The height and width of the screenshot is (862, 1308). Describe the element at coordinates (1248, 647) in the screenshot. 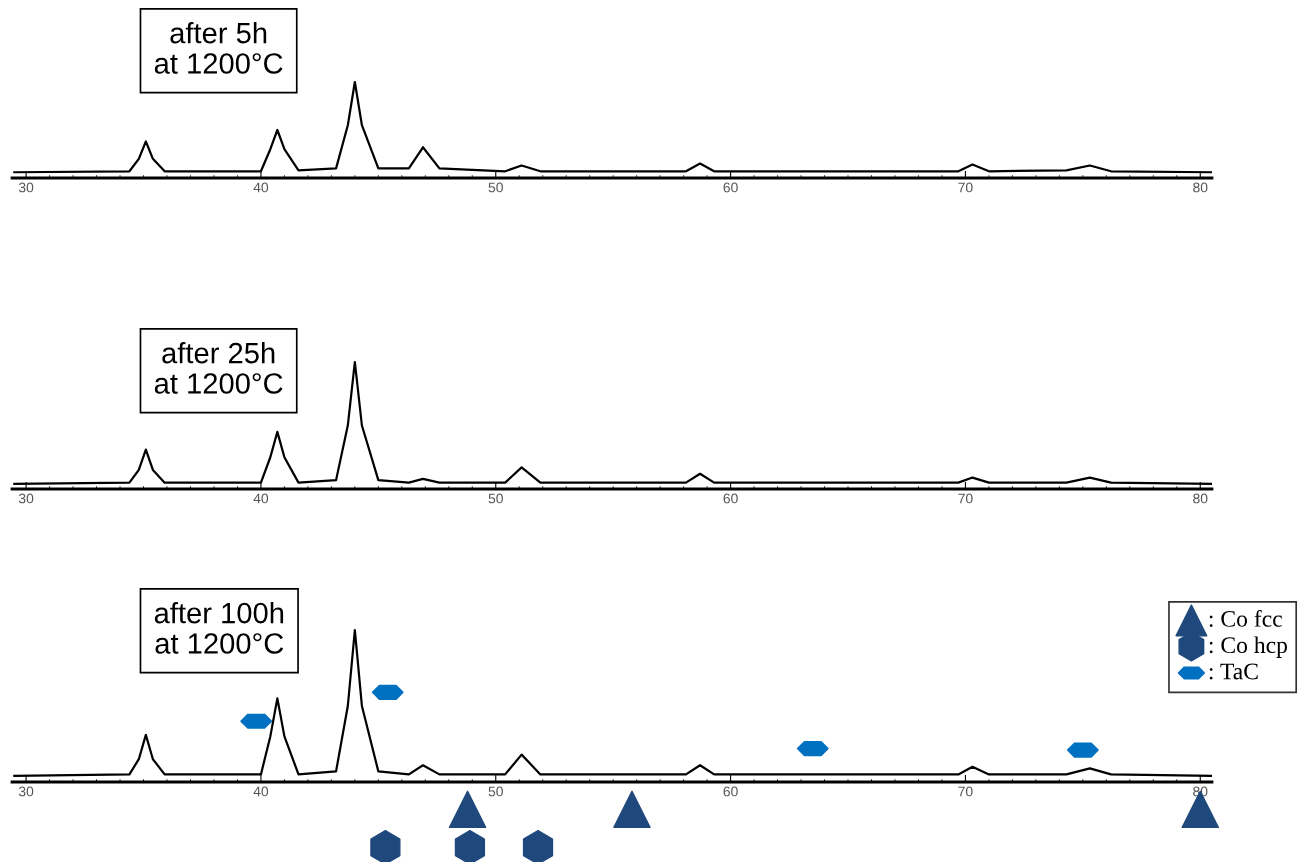

I see `legend-label: : Co hcp` at that location.